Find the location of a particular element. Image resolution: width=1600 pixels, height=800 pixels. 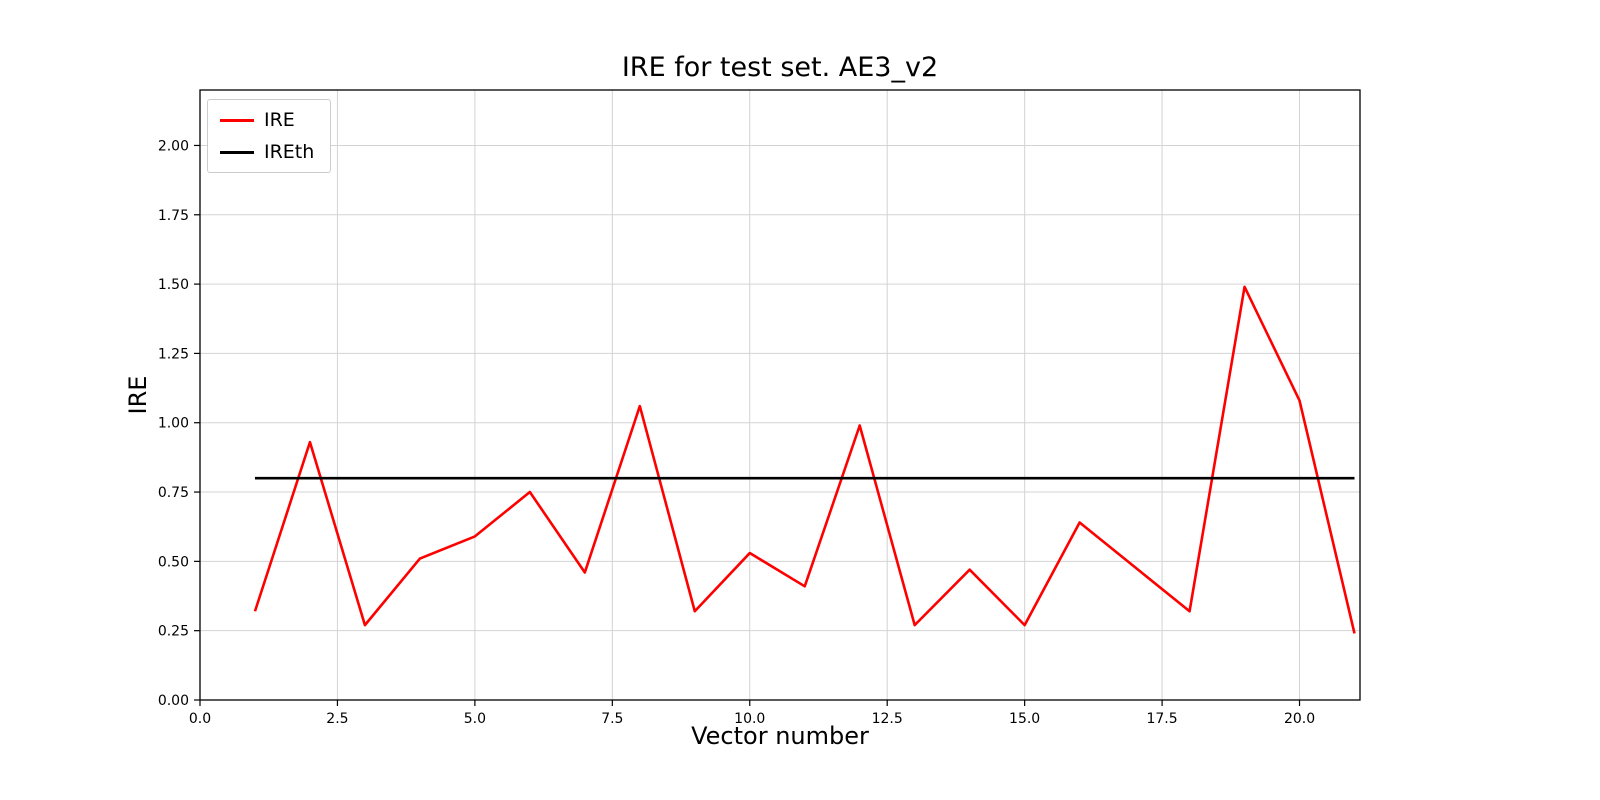

legend-label-ireth: IREth is located at coordinates (289, 152).